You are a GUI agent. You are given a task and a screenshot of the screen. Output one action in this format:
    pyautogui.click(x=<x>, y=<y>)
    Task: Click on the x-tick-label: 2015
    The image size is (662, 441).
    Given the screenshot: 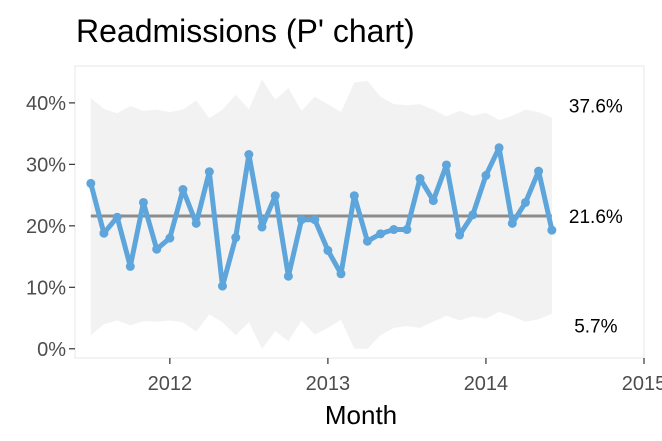 What is the action you would take?
    pyautogui.click(x=642, y=384)
    